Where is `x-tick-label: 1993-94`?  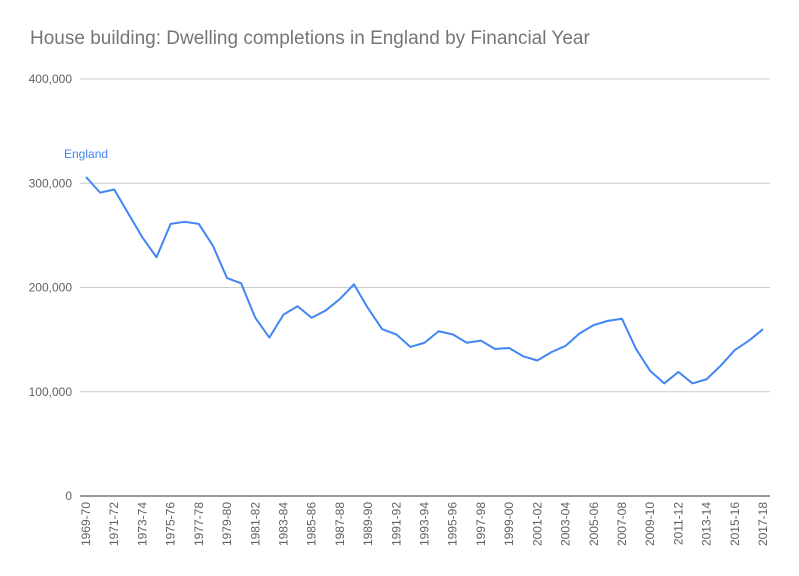 x-tick-label: 1993-94 is located at coordinates (425, 524).